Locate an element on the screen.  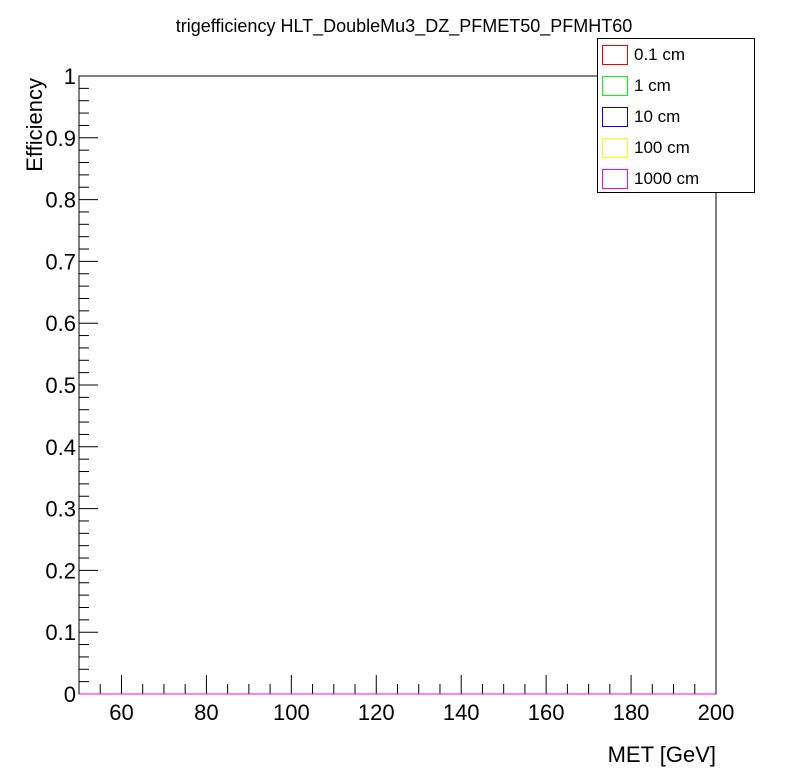
y-tick-label: 0 is located at coordinates (70, 694).